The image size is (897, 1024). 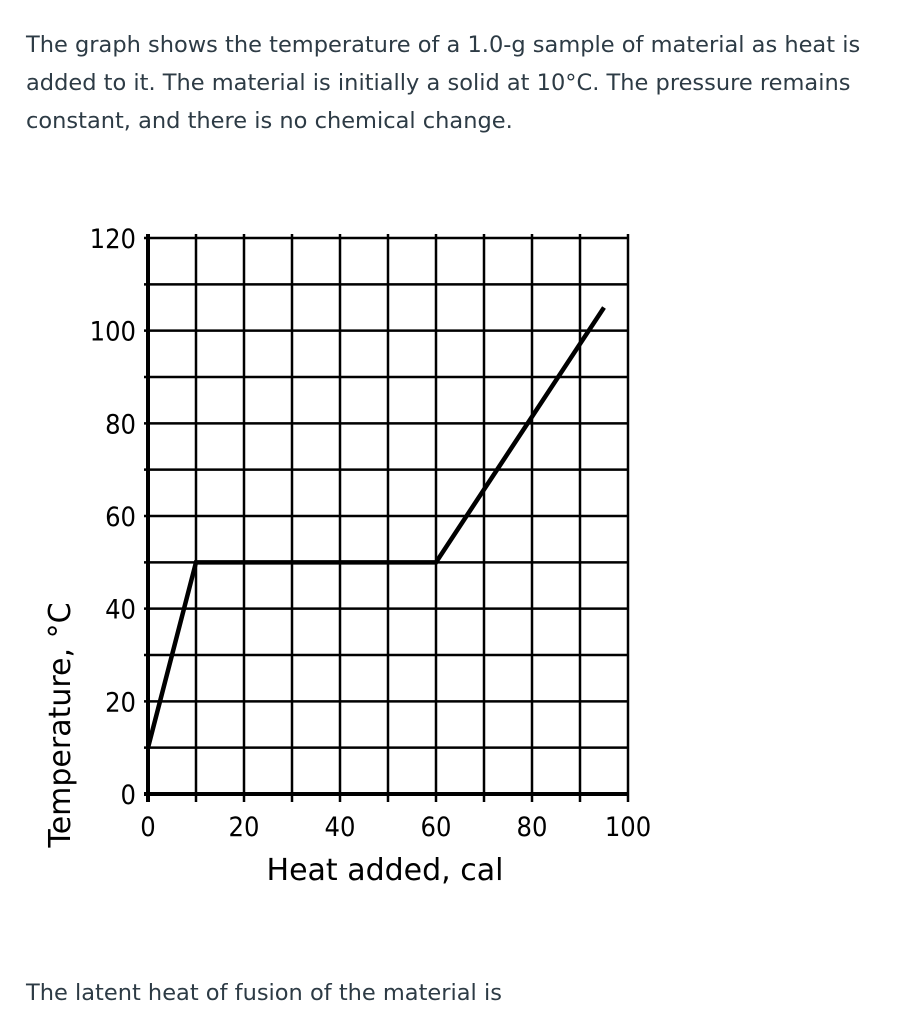 What do you see at coordinates (120, 517) in the screenshot?
I see `y-tick-label: 60` at bounding box center [120, 517].